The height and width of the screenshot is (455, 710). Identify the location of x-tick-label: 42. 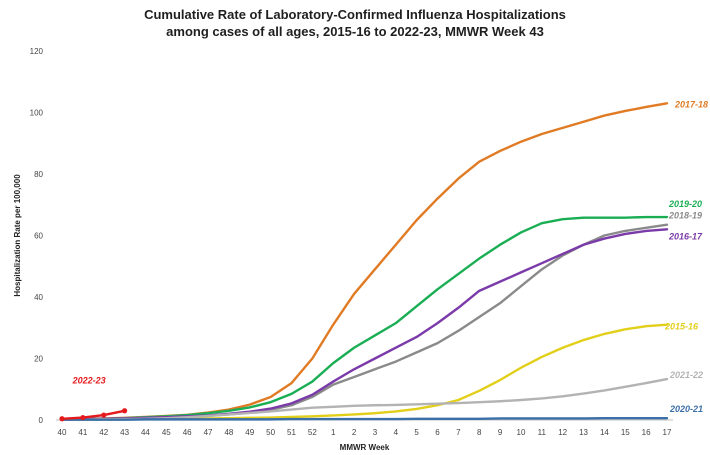
(103, 432).